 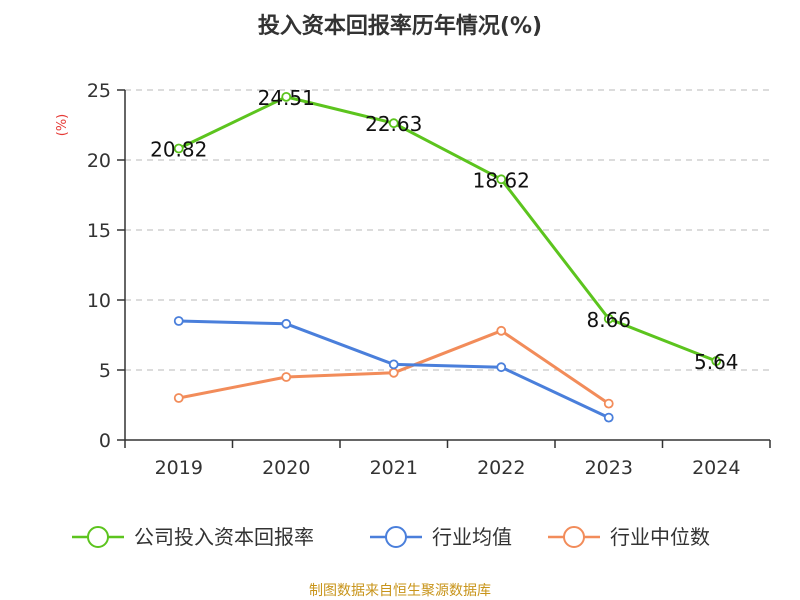 What do you see at coordinates (472, 537) in the screenshot?
I see `legend-label-1: 行业均值` at bounding box center [472, 537].